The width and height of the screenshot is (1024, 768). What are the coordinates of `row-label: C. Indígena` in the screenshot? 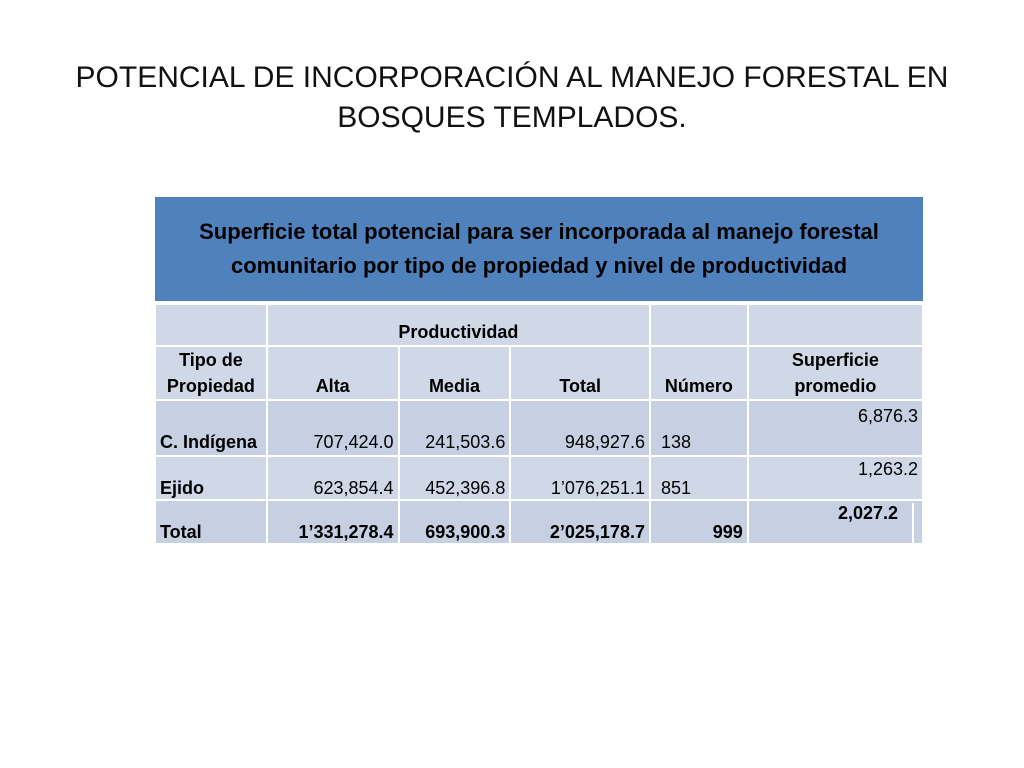 It's located at (211, 428).